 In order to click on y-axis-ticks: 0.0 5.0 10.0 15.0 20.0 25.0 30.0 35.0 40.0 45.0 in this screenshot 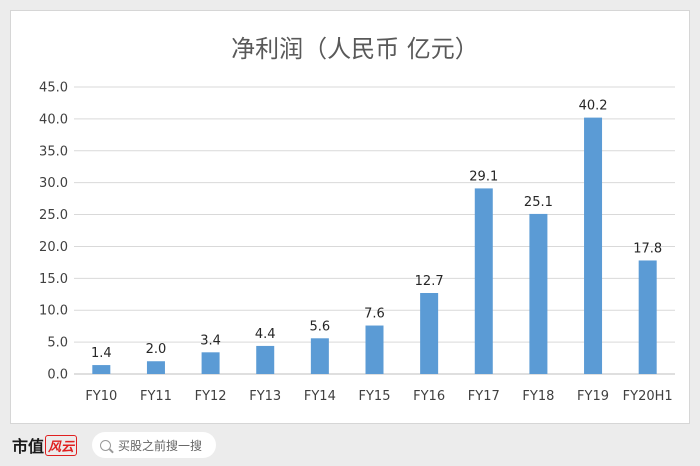, I will do `click(53, 232)`.